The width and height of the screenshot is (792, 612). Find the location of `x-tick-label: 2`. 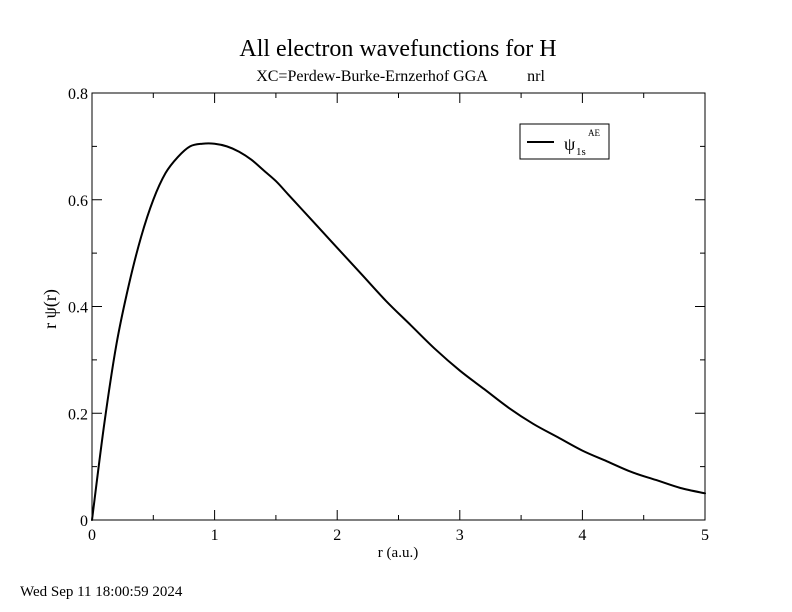

x-tick-label: 2 is located at coordinates (337, 535).